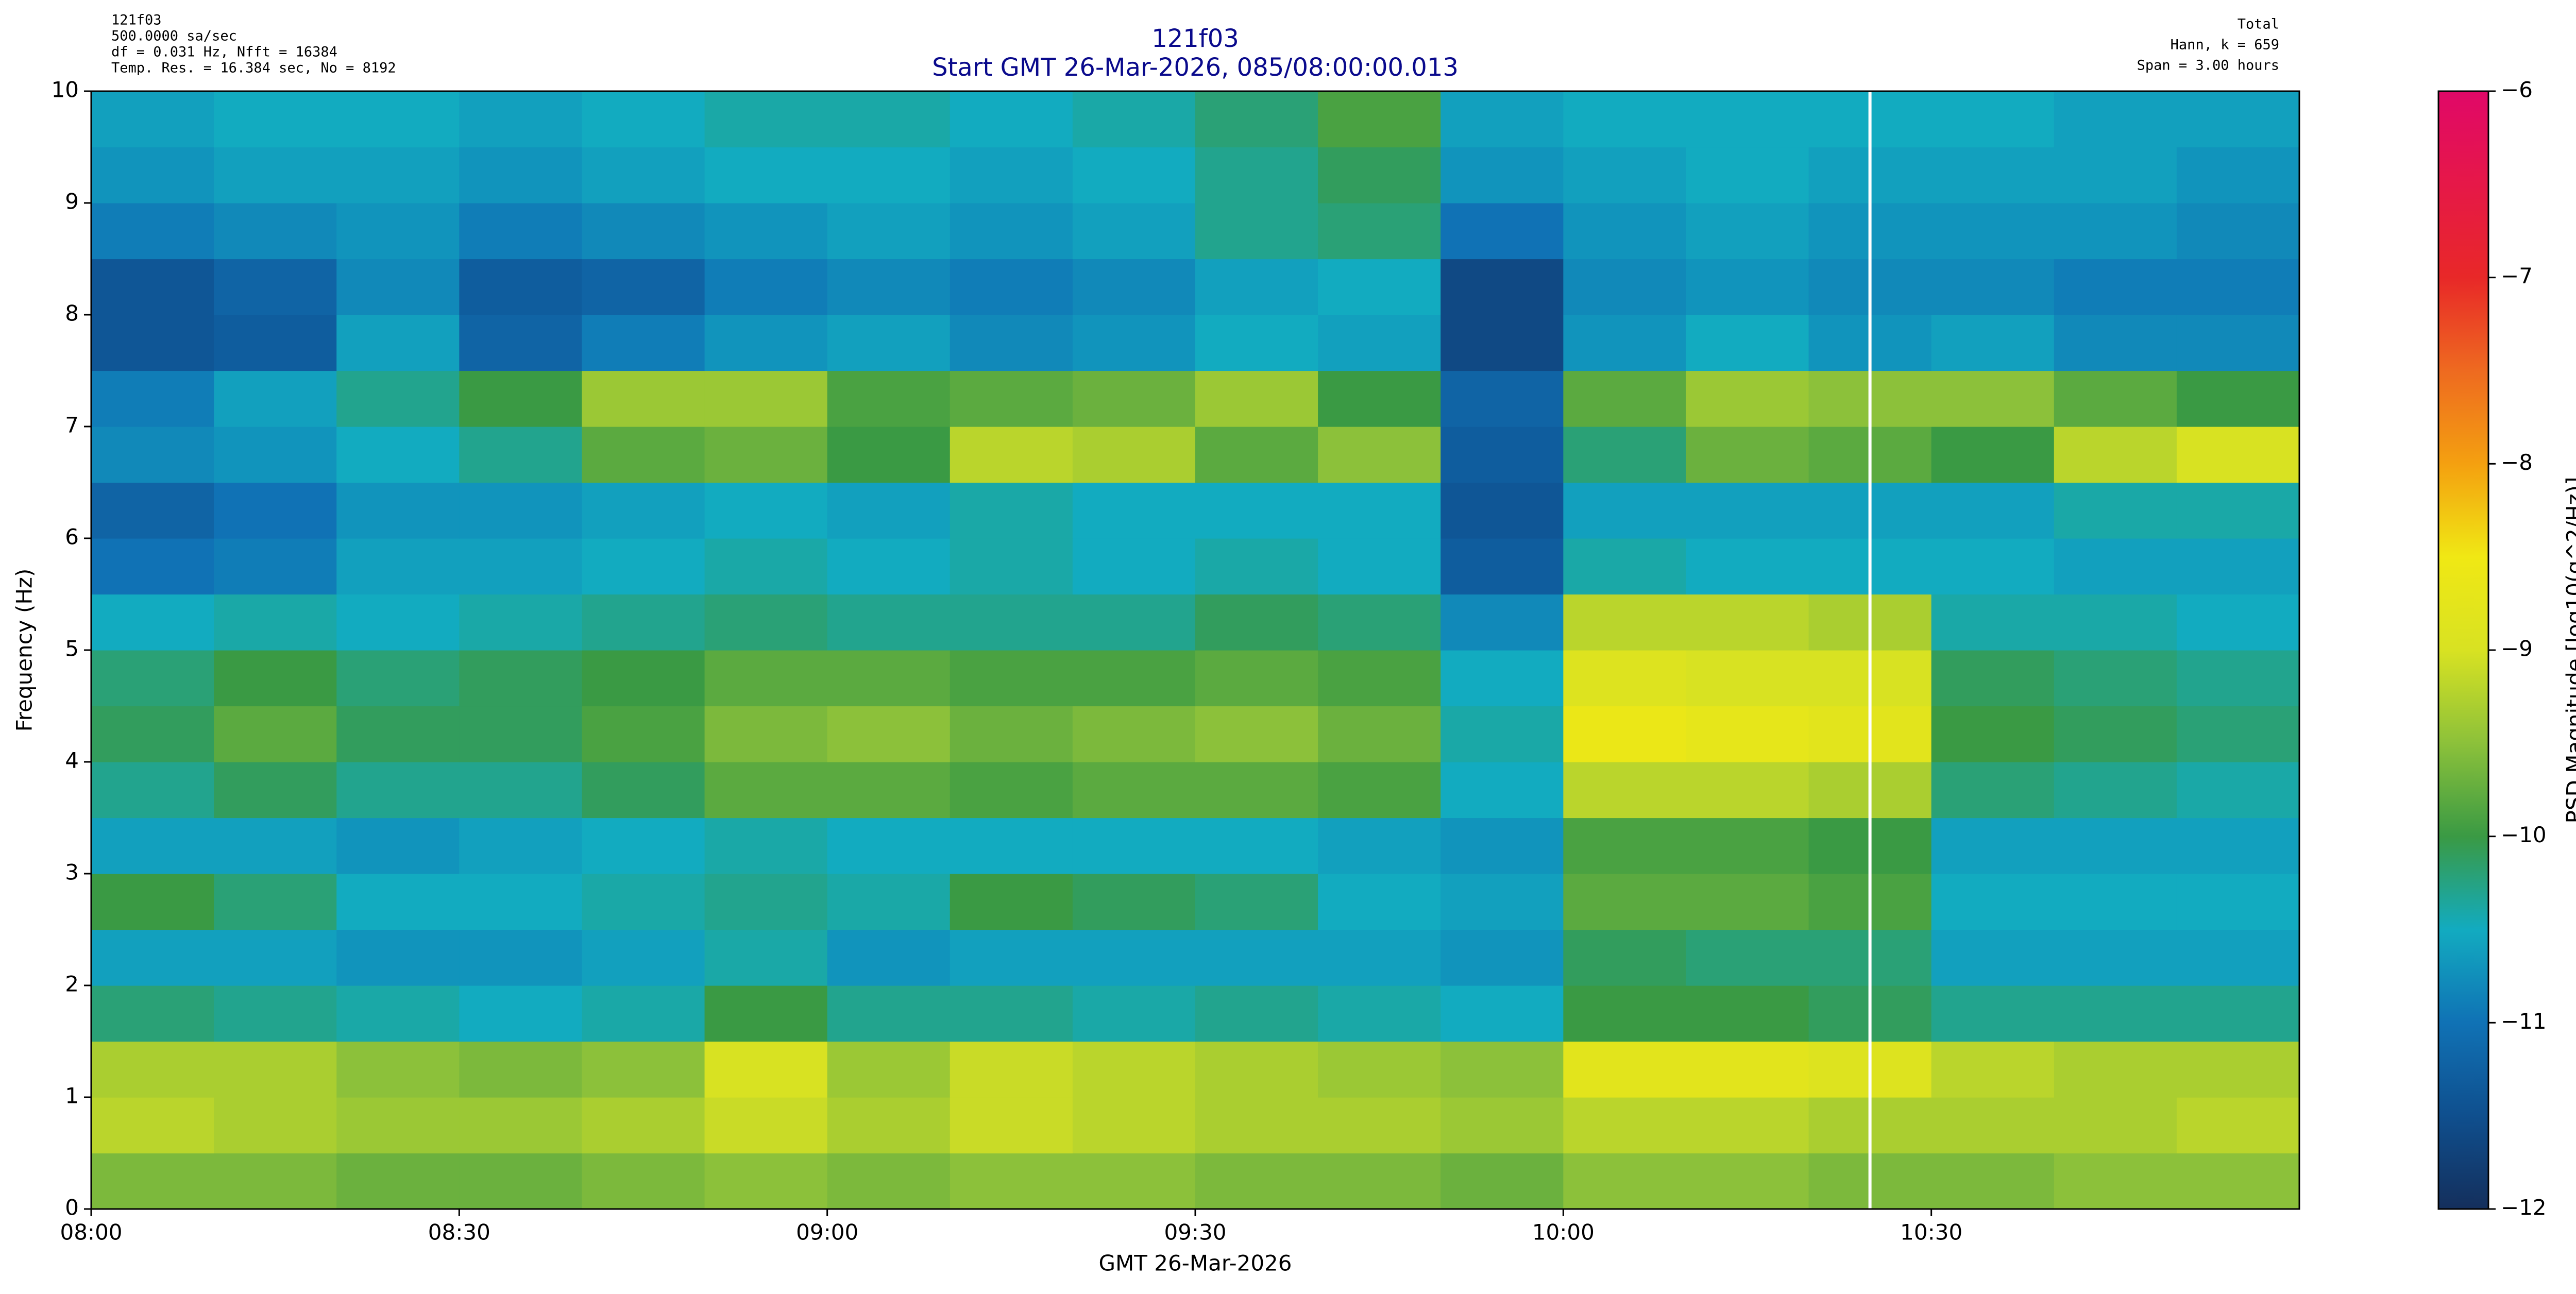 The width and height of the screenshot is (2576, 1294). I want to click on x-tick-label: 09:00, so click(827, 1232).